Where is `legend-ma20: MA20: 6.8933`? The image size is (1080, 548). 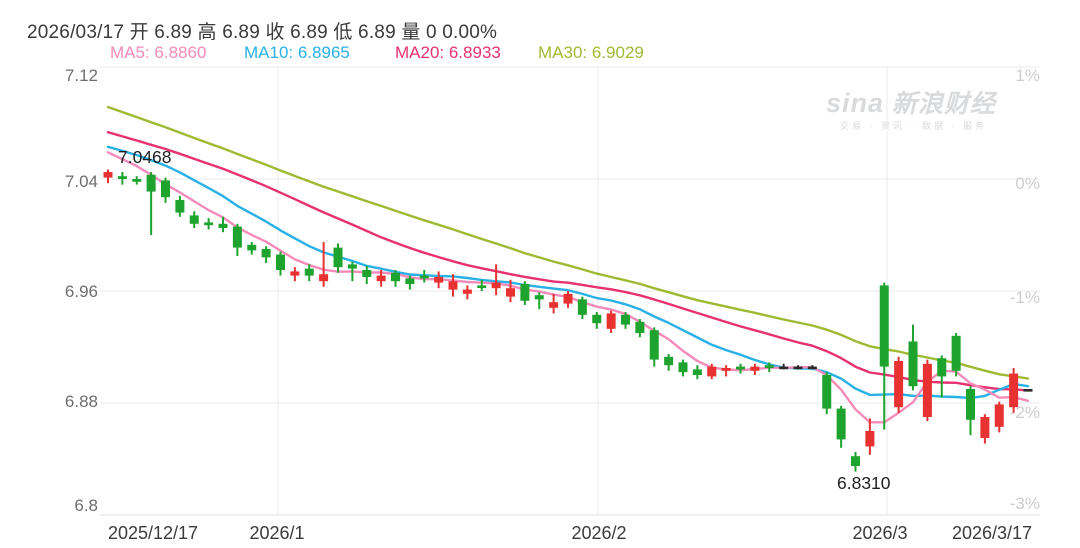 legend-ma20: MA20: 6.8933 is located at coordinates (448, 52).